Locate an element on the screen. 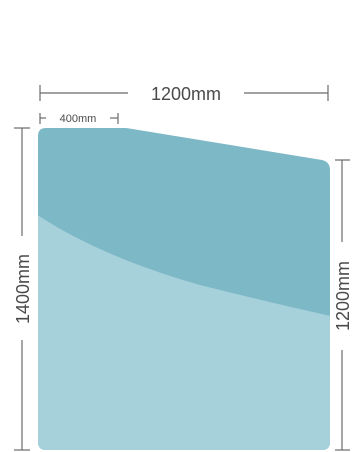  top-offset-dimension: 400mm is located at coordinates (79, 119).